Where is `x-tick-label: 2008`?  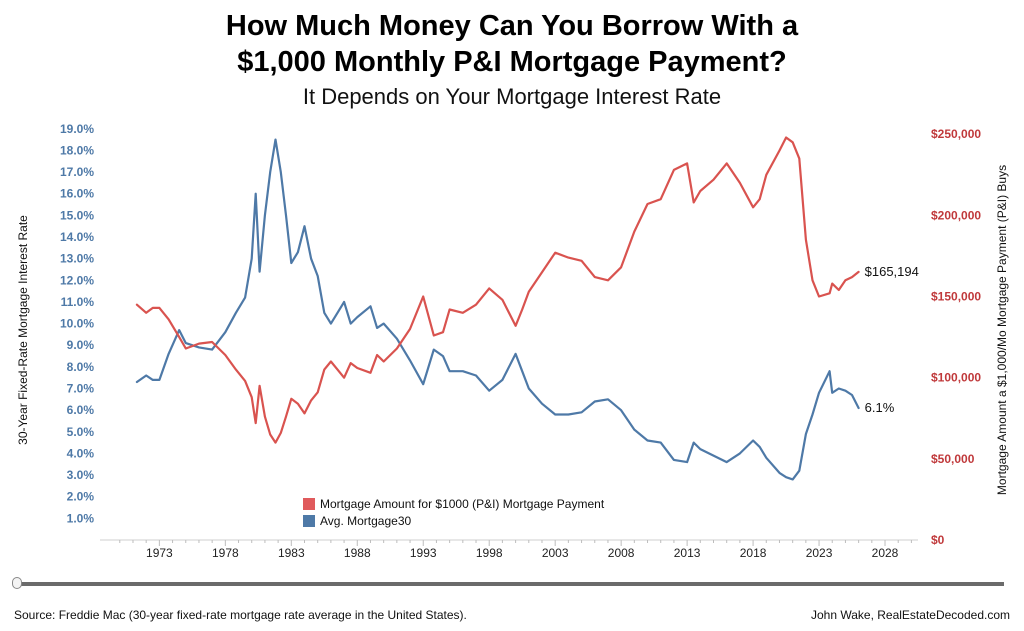
x-tick-label: 2008 is located at coordinates (621, 553).